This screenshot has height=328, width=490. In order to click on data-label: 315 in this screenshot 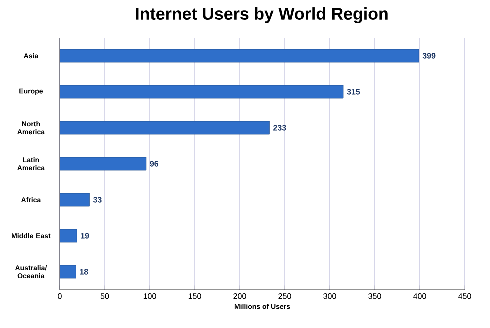, I will do `click(353, 92)`.